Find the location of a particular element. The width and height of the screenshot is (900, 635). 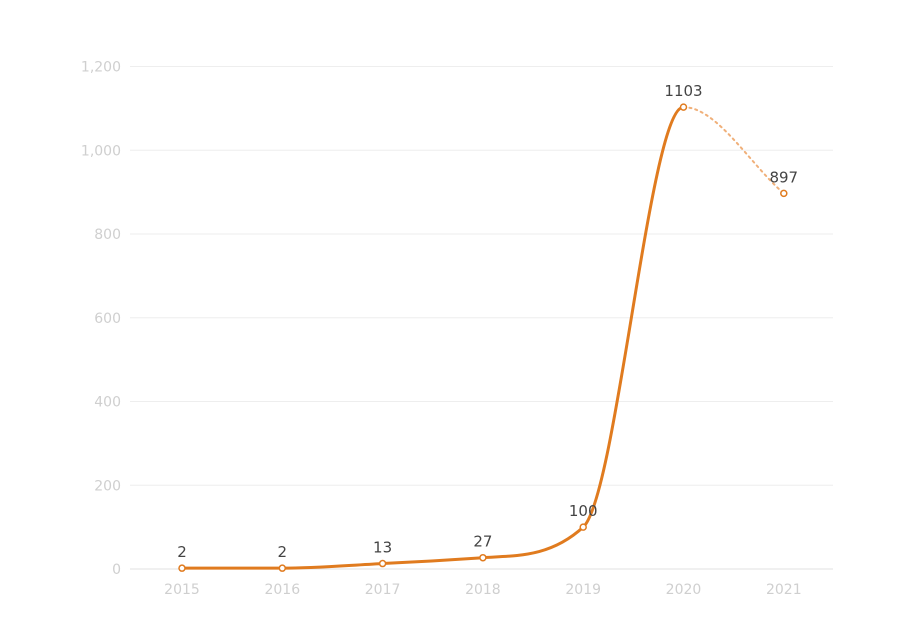

y-axis: 0 200 400 600 800 1,000 1,200 is located at coordinates (101, 319).